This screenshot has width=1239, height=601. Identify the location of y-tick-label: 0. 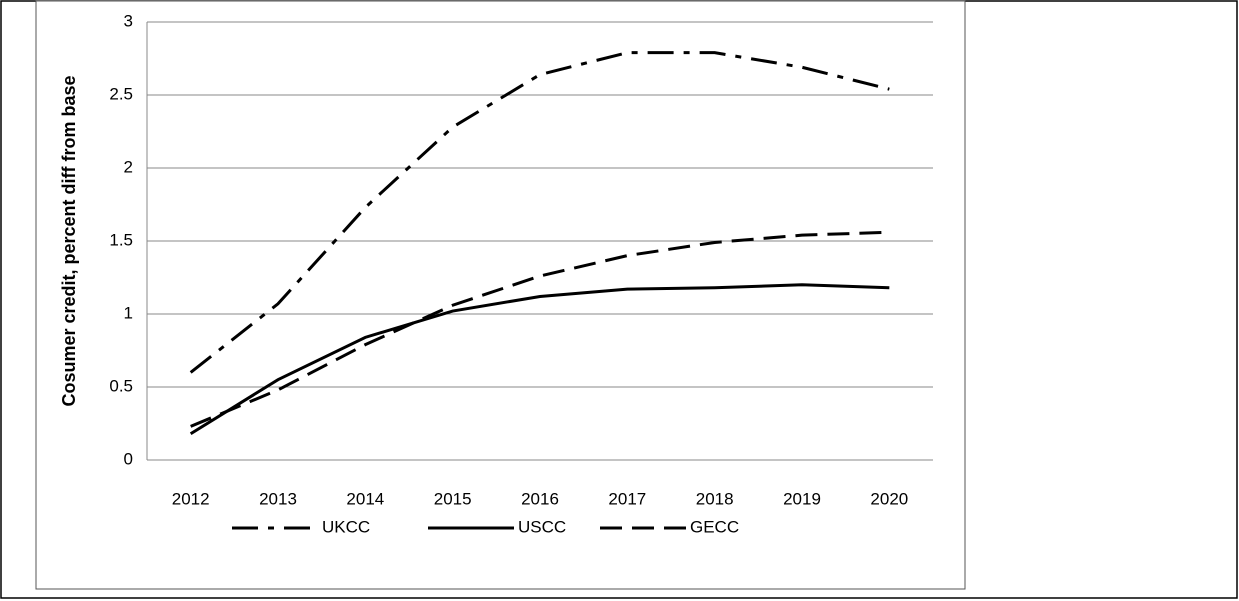
(128, 458).